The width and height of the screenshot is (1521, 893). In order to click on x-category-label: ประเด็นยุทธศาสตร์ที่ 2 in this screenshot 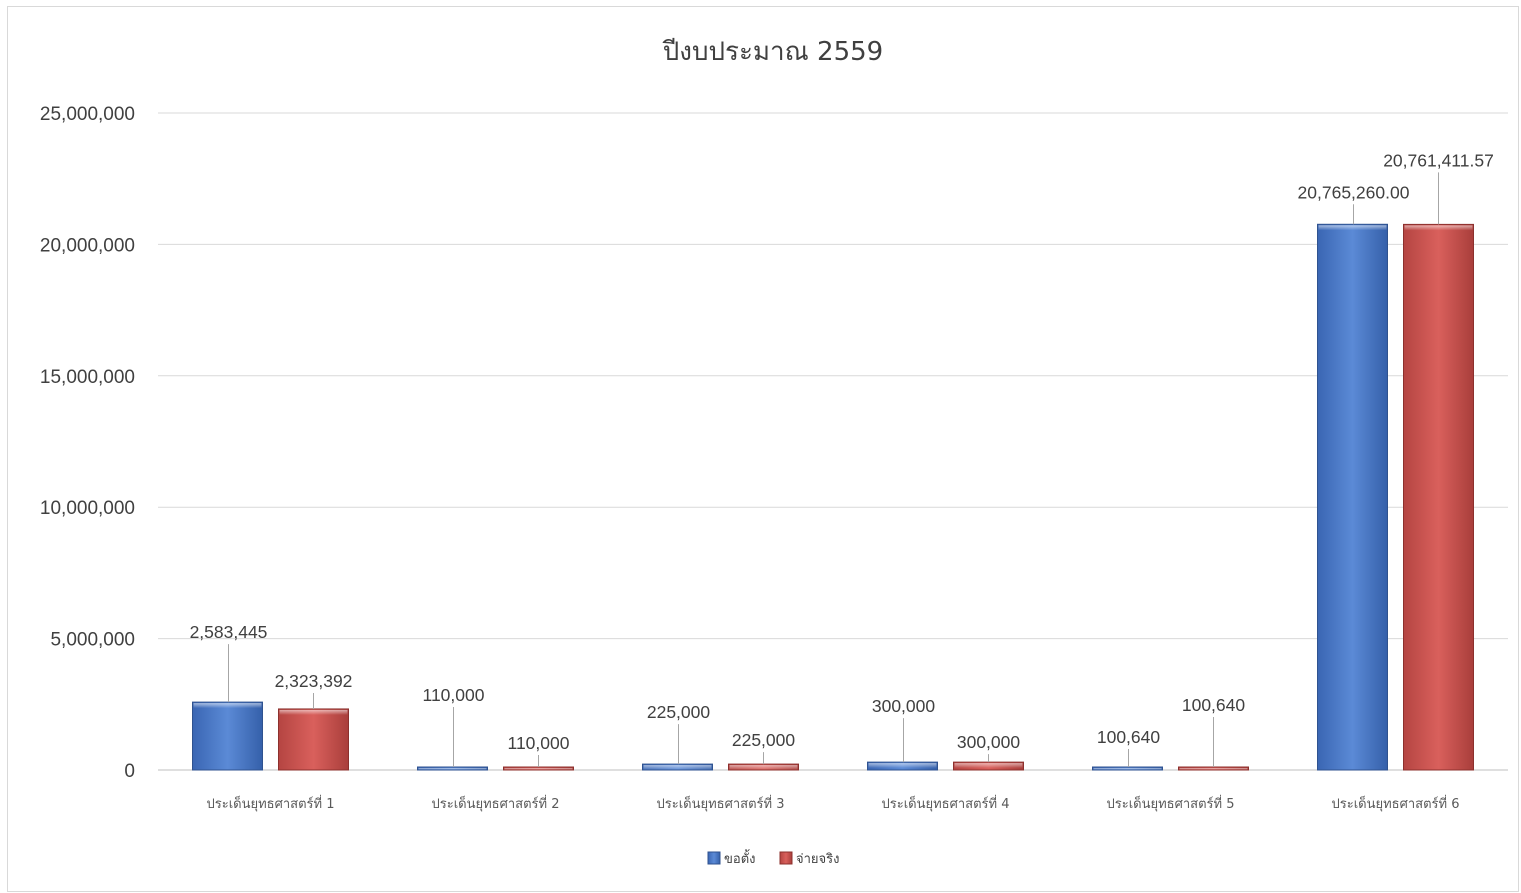, I will do `click(496, 803)`.